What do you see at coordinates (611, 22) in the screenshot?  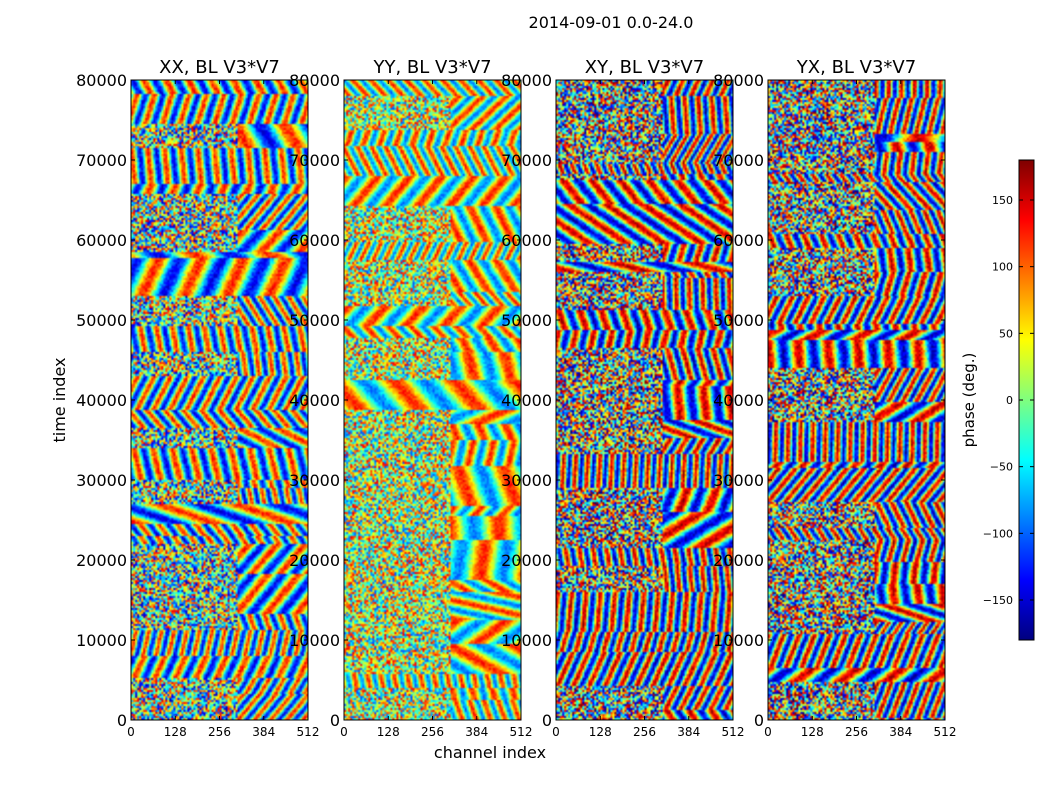 I see `figure-suptitle: 2014-09-01 0.0-24.0` at bounding box center [611, 22].